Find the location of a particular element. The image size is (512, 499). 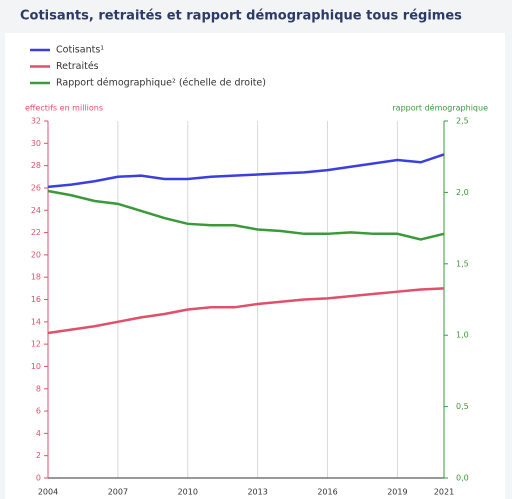

y-tick-label: 30 is located at coordinates (36, 143).